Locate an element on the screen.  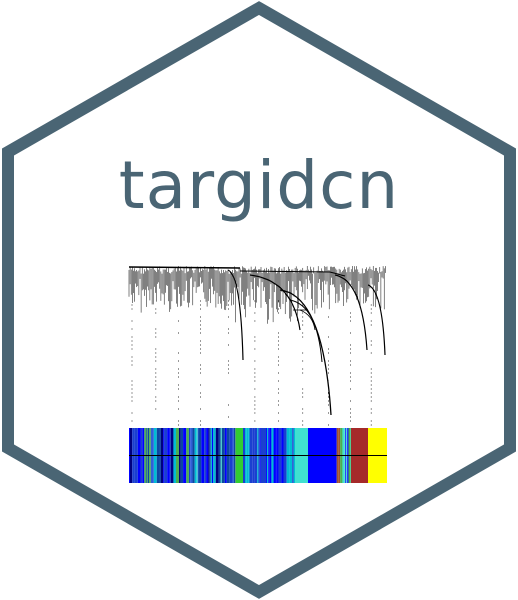
color-bar-divider is located at coordinates (258, 455).